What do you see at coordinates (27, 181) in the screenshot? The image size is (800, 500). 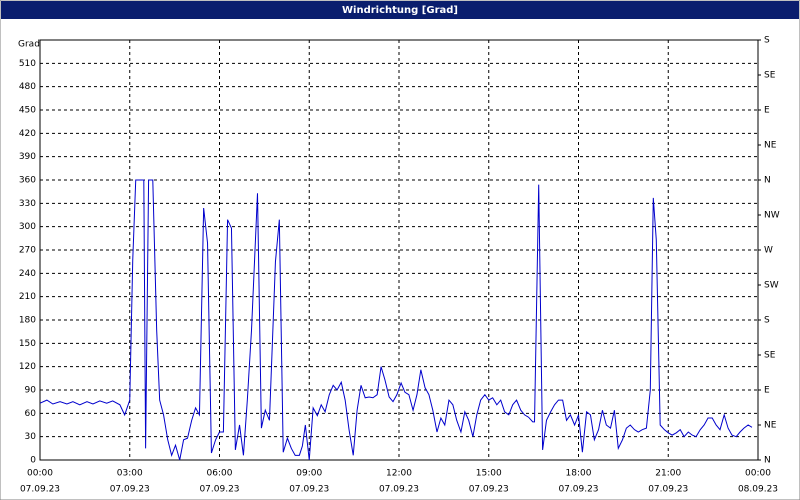 I see `y-tick-label: 360` at bounding box center [27, 181].